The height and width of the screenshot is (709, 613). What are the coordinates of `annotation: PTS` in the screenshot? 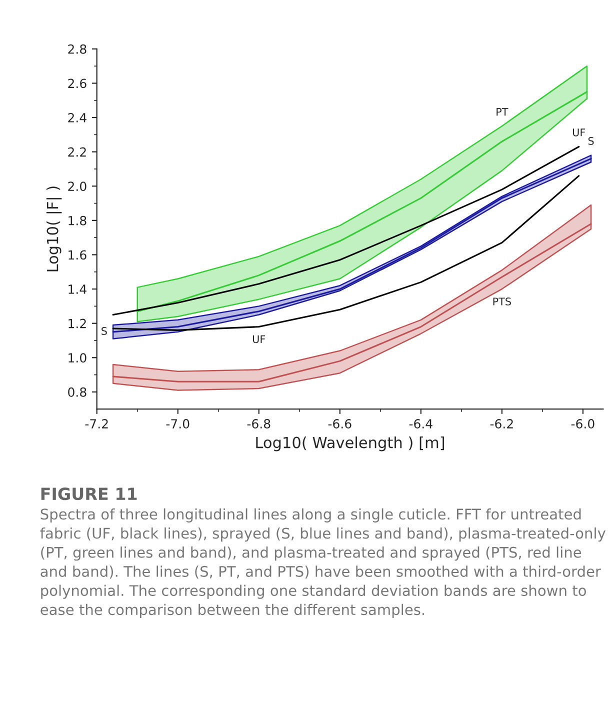 It's located at (502, 302).